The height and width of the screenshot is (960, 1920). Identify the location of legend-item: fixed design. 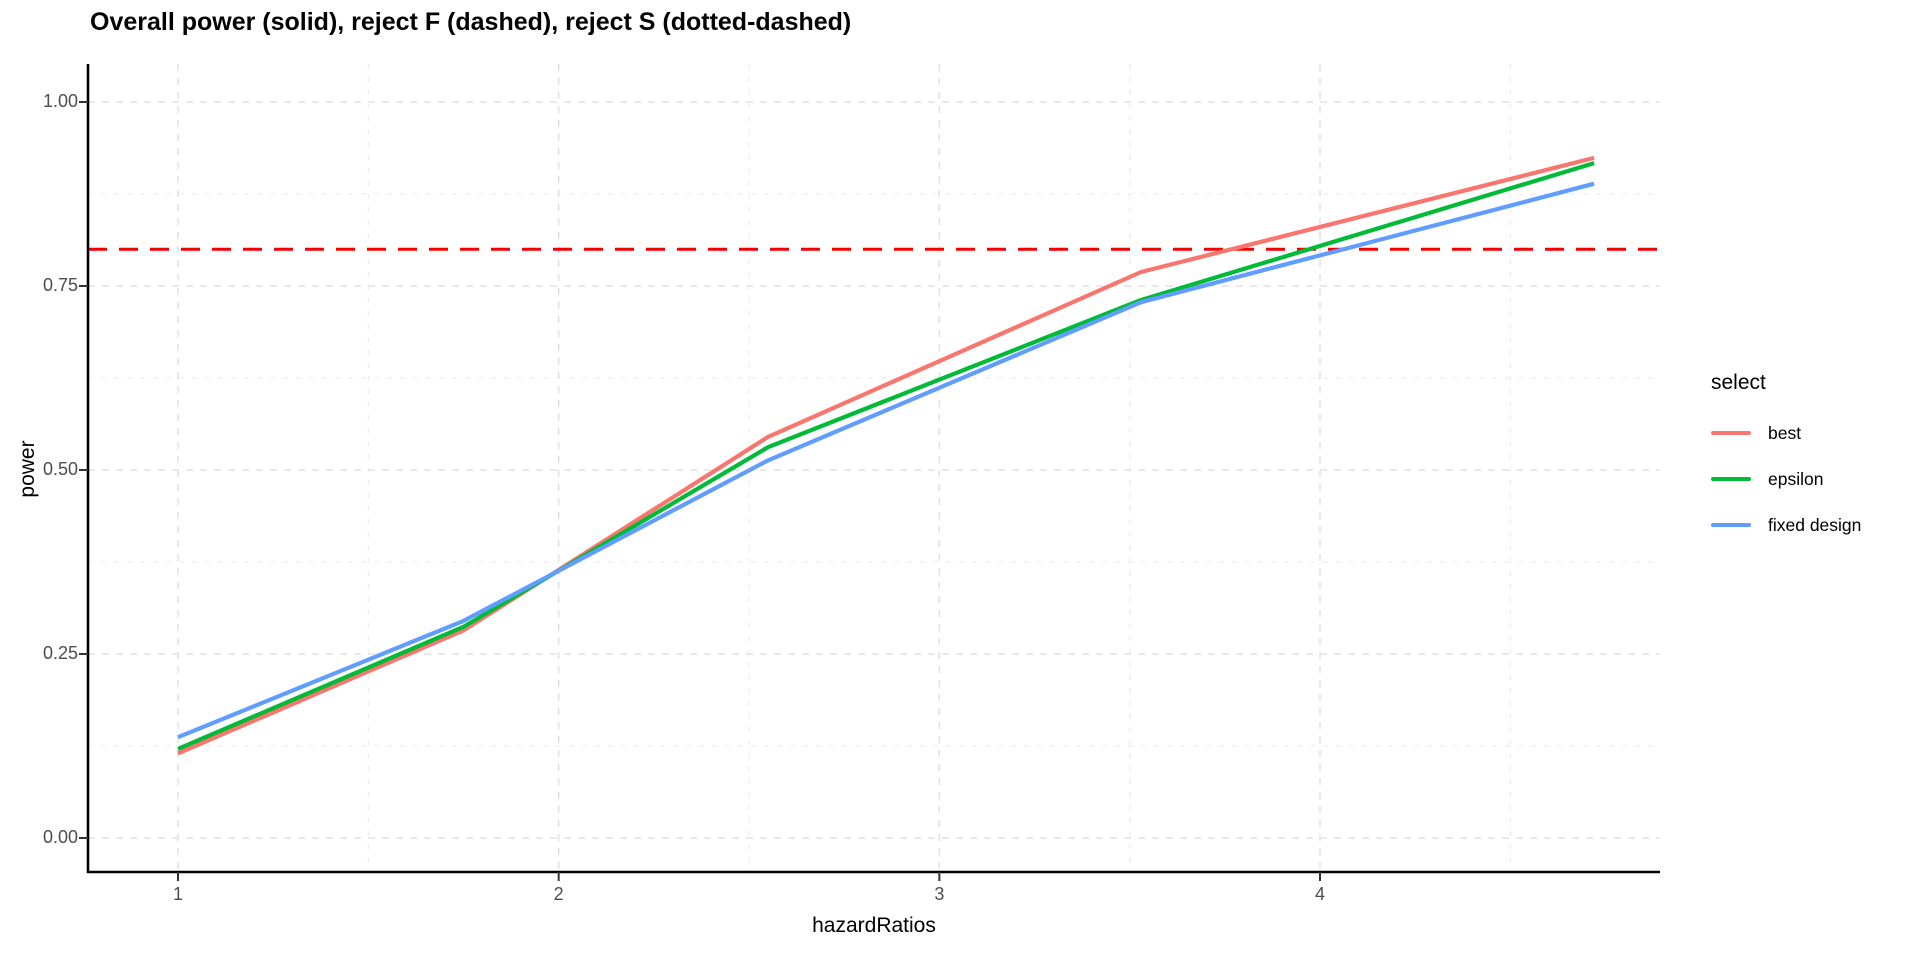
(1786, 525).